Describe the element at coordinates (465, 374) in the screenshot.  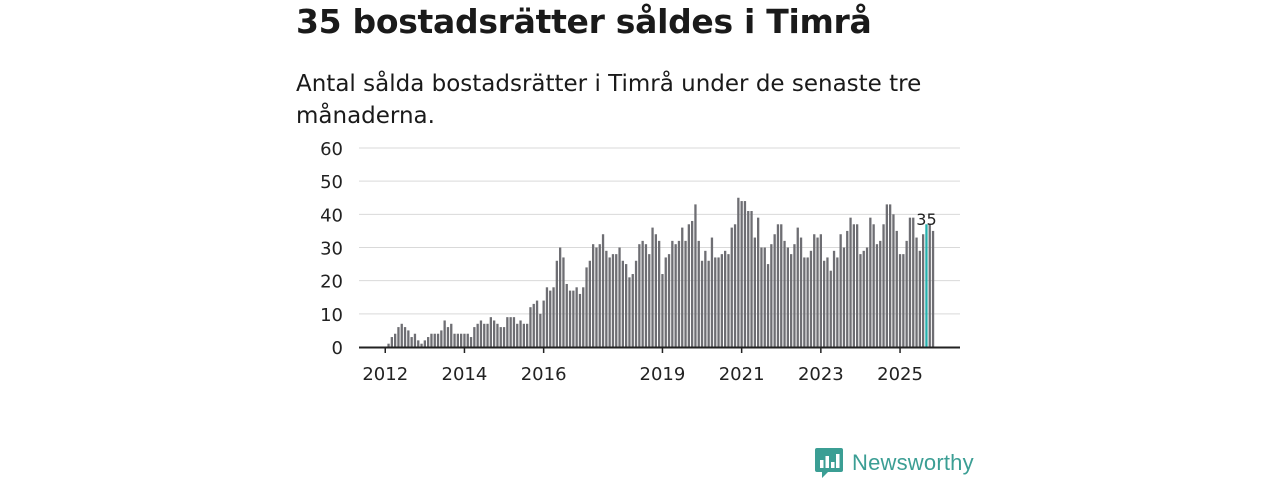
I see `x-tick-label: 2014` at that location.